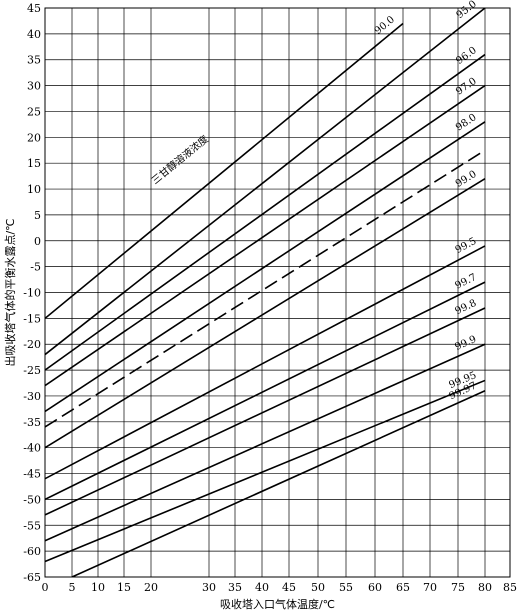  I want to click on y-tick-label: 5, so click(37, 215).